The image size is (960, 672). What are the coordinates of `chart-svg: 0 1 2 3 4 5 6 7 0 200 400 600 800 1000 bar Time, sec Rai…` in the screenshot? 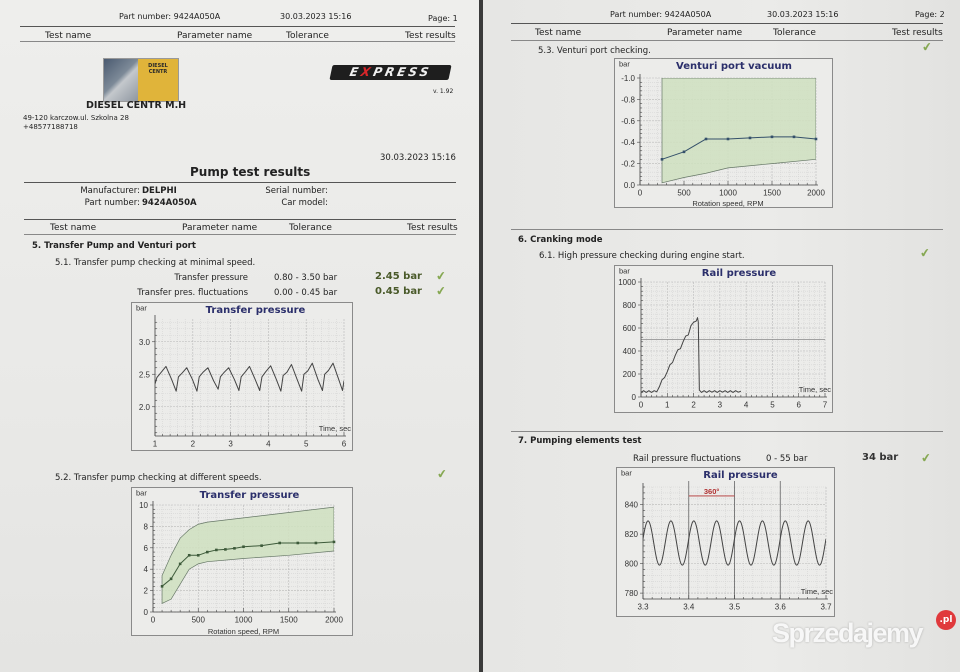 It's located at (724, 338).